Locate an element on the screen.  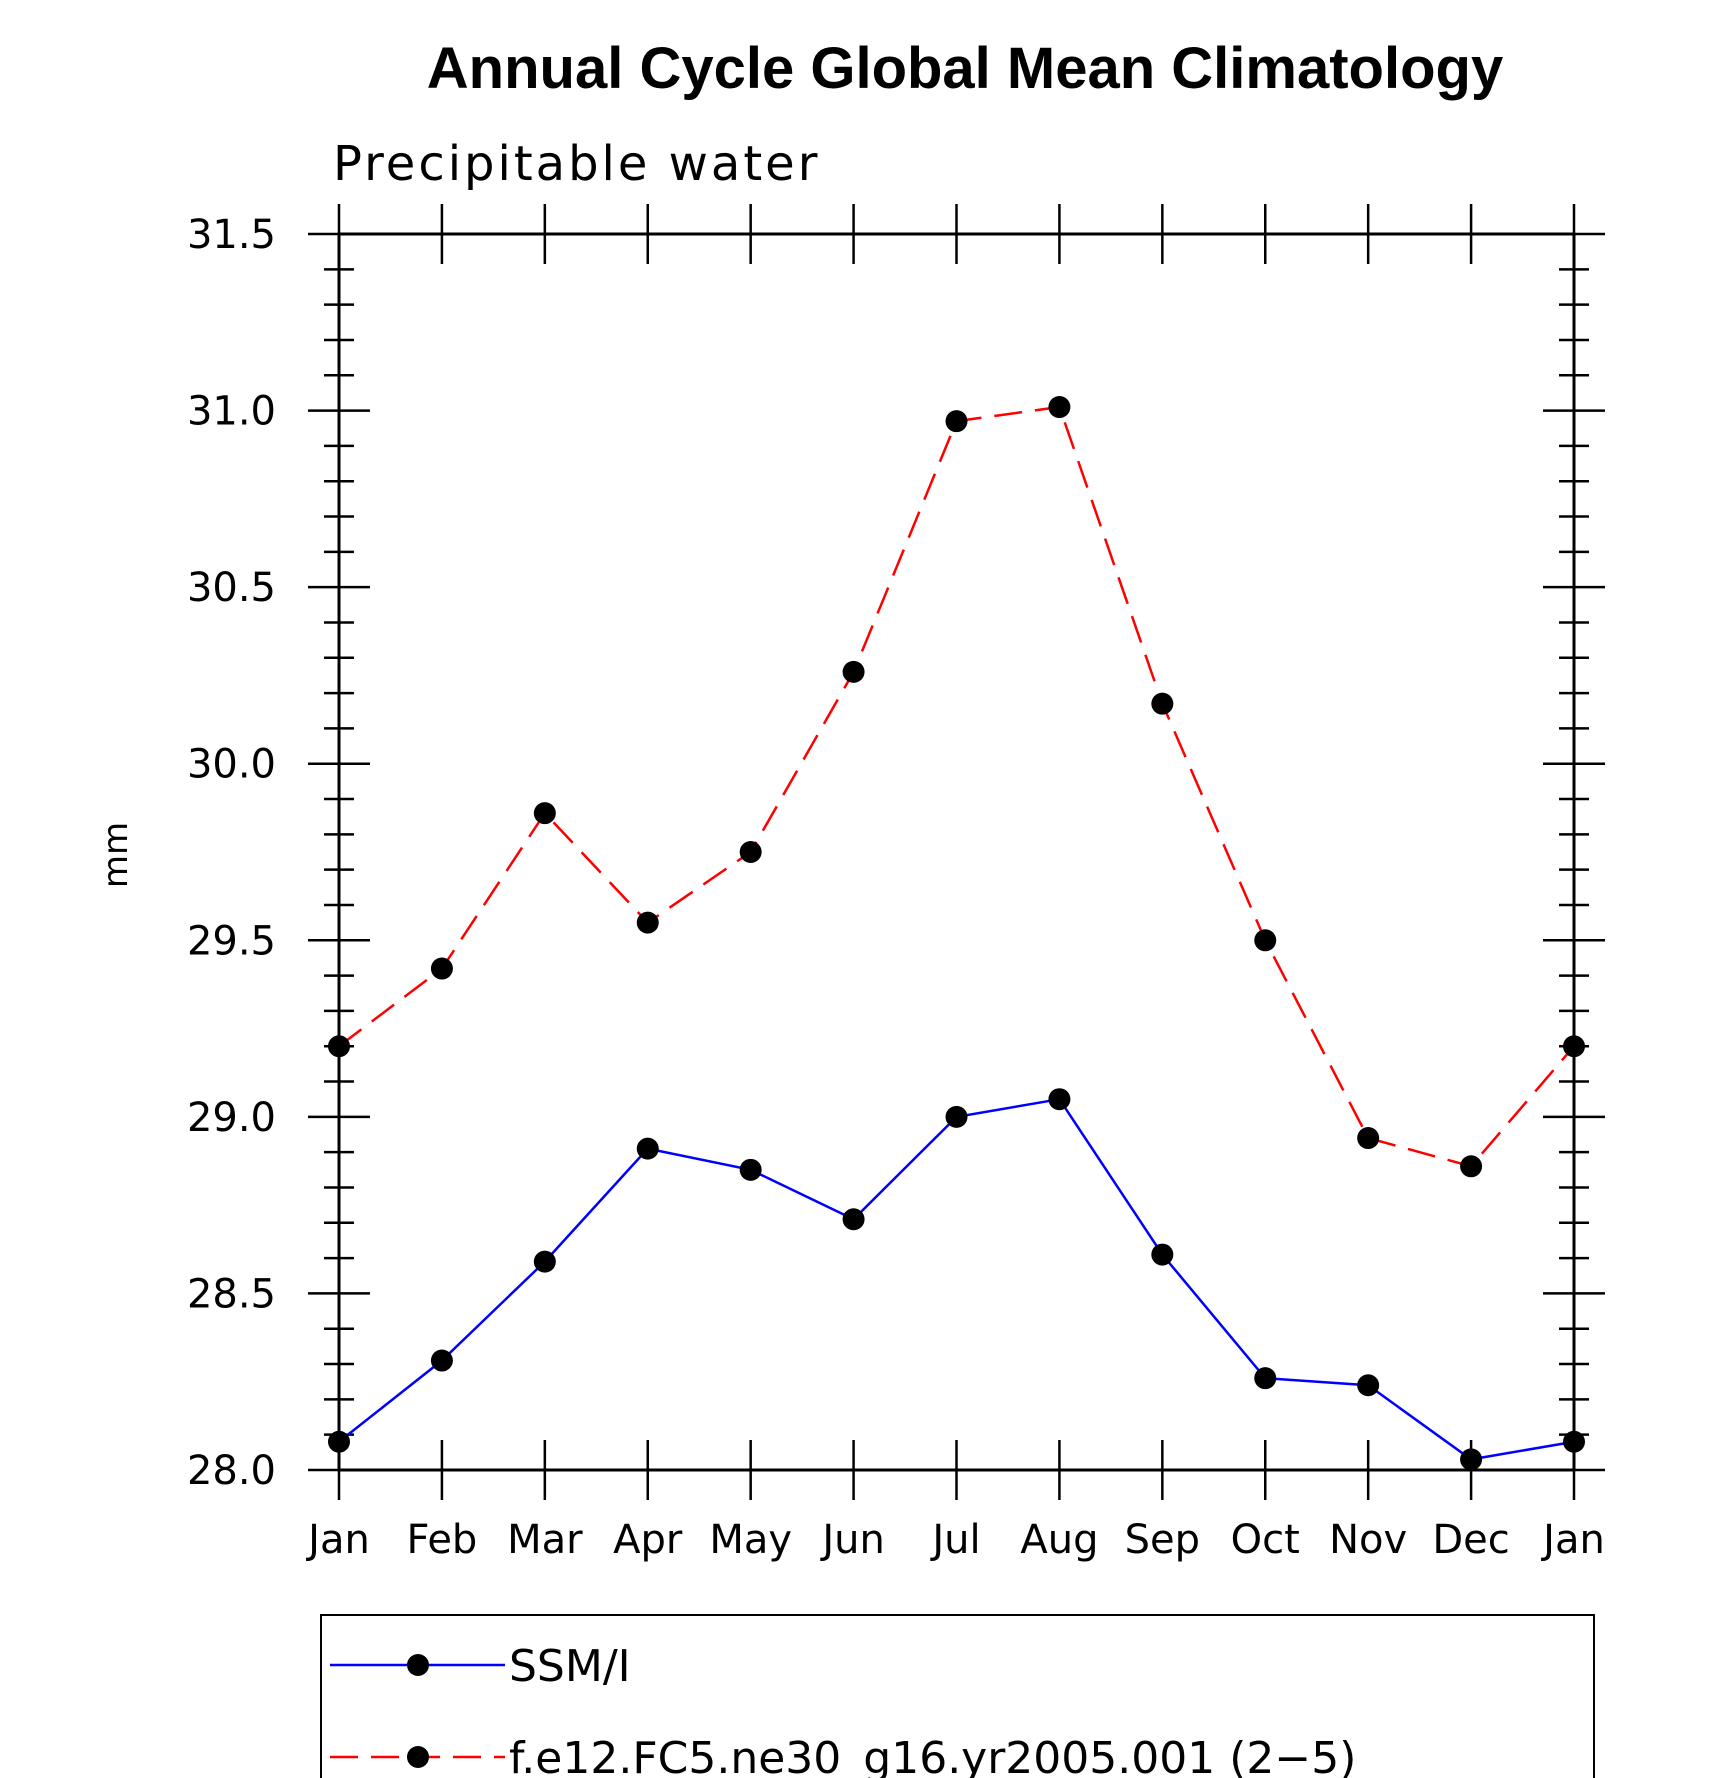
x-tick-label: Jun is located at coordinates (852, 1540).